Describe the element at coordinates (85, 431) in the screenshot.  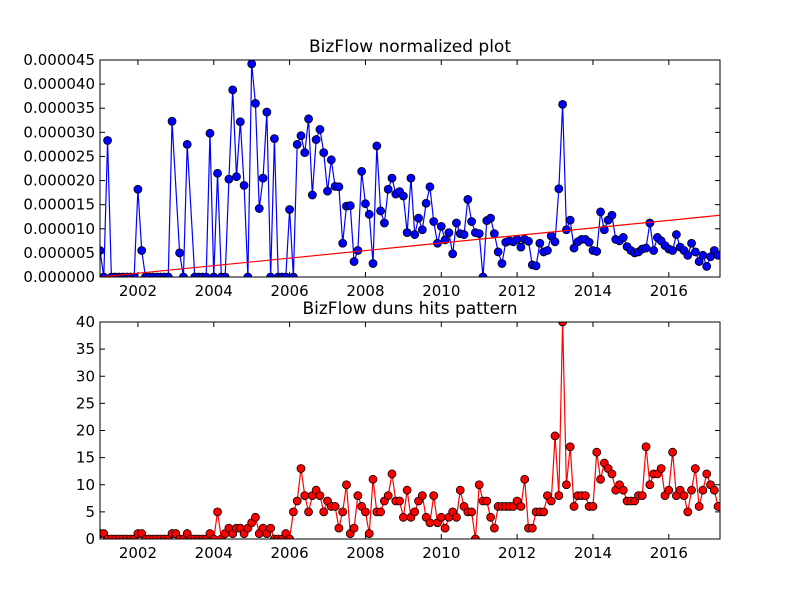
I see `y-tick-label: 20` at that location.